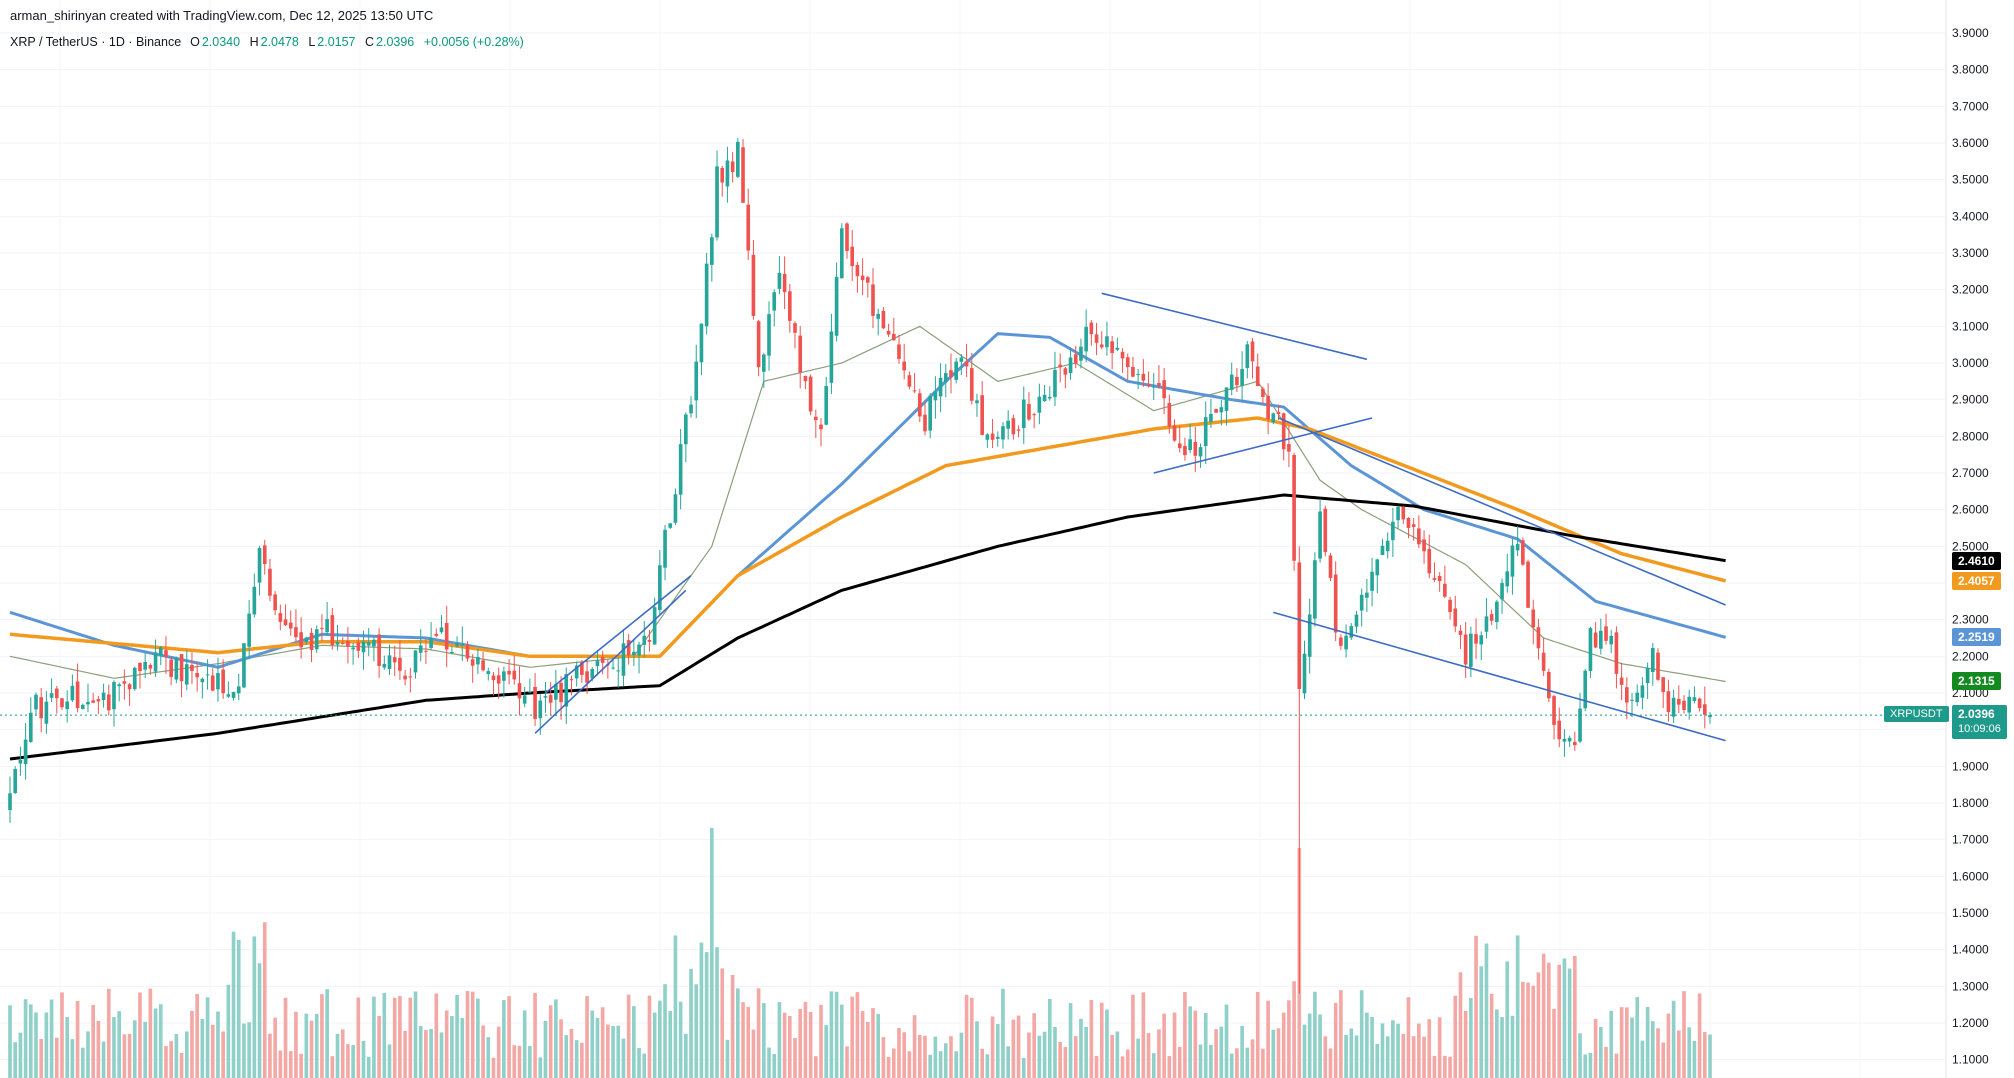  I want to click on price-tick-label: 3.9000, so click(1970, 33).